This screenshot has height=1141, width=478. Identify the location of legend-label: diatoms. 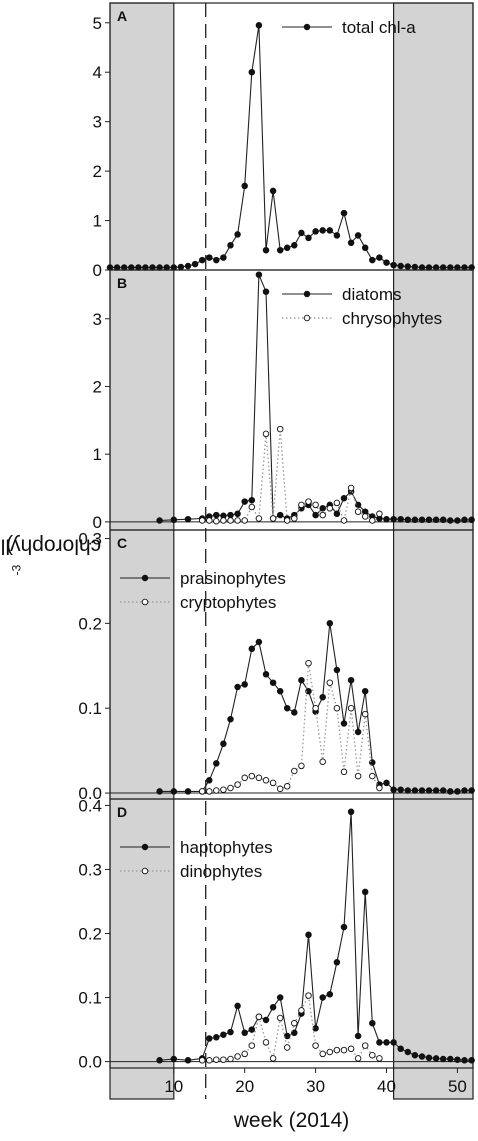
(372, 294).